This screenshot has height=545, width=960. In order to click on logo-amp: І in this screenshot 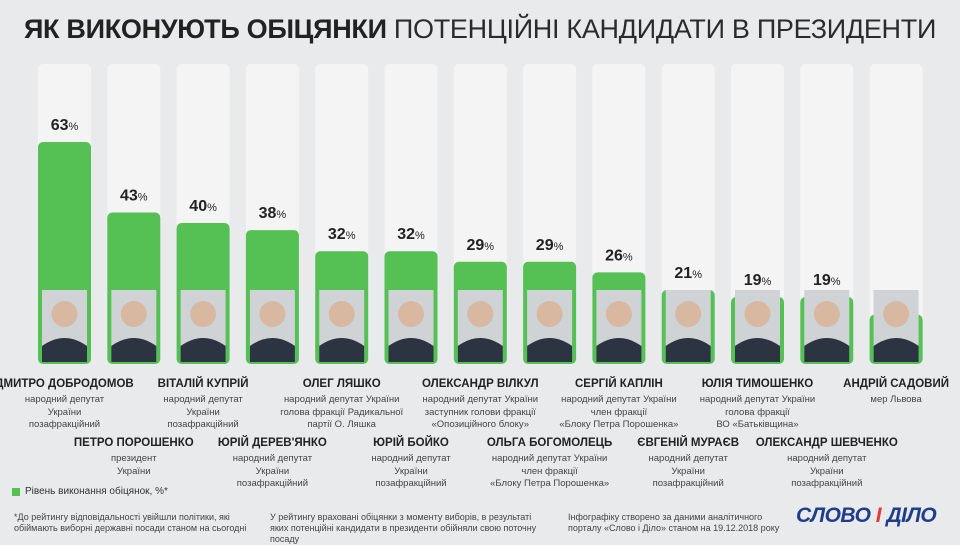, I will do `click(878, 515)`.